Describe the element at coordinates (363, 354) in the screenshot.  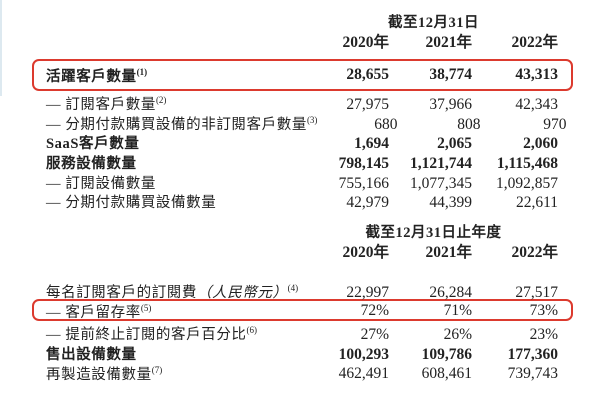
I see `value-cell-2020: 100,293` at that location.